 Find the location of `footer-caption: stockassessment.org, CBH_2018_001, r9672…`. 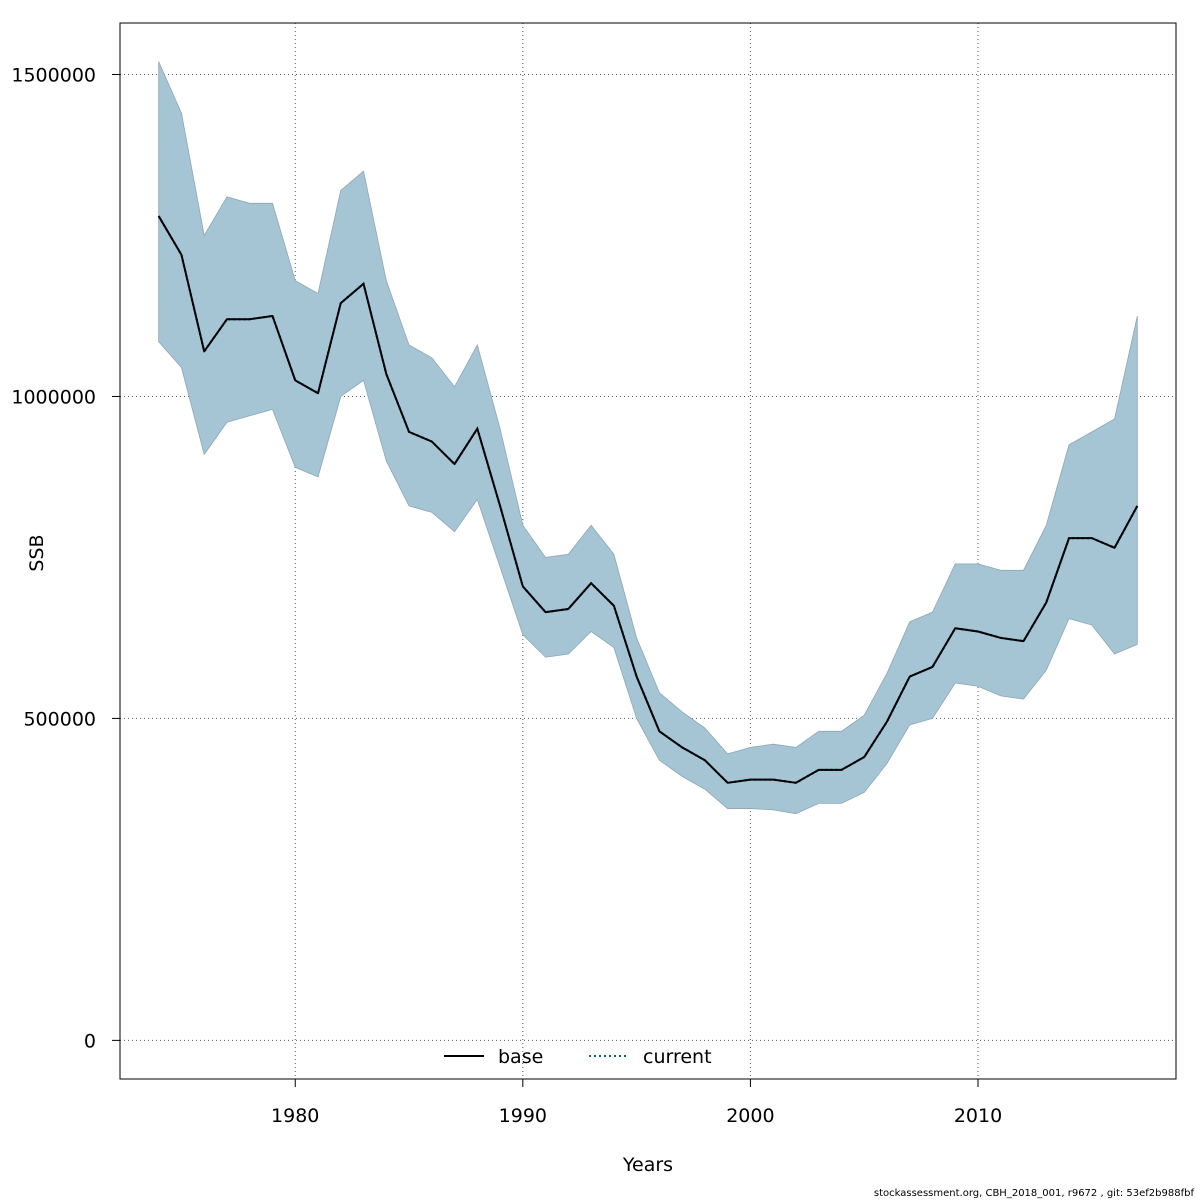

footer-caption: stockassessment.org, CBH_2018_001, r9672… is located at coordinates (1033, 1193).